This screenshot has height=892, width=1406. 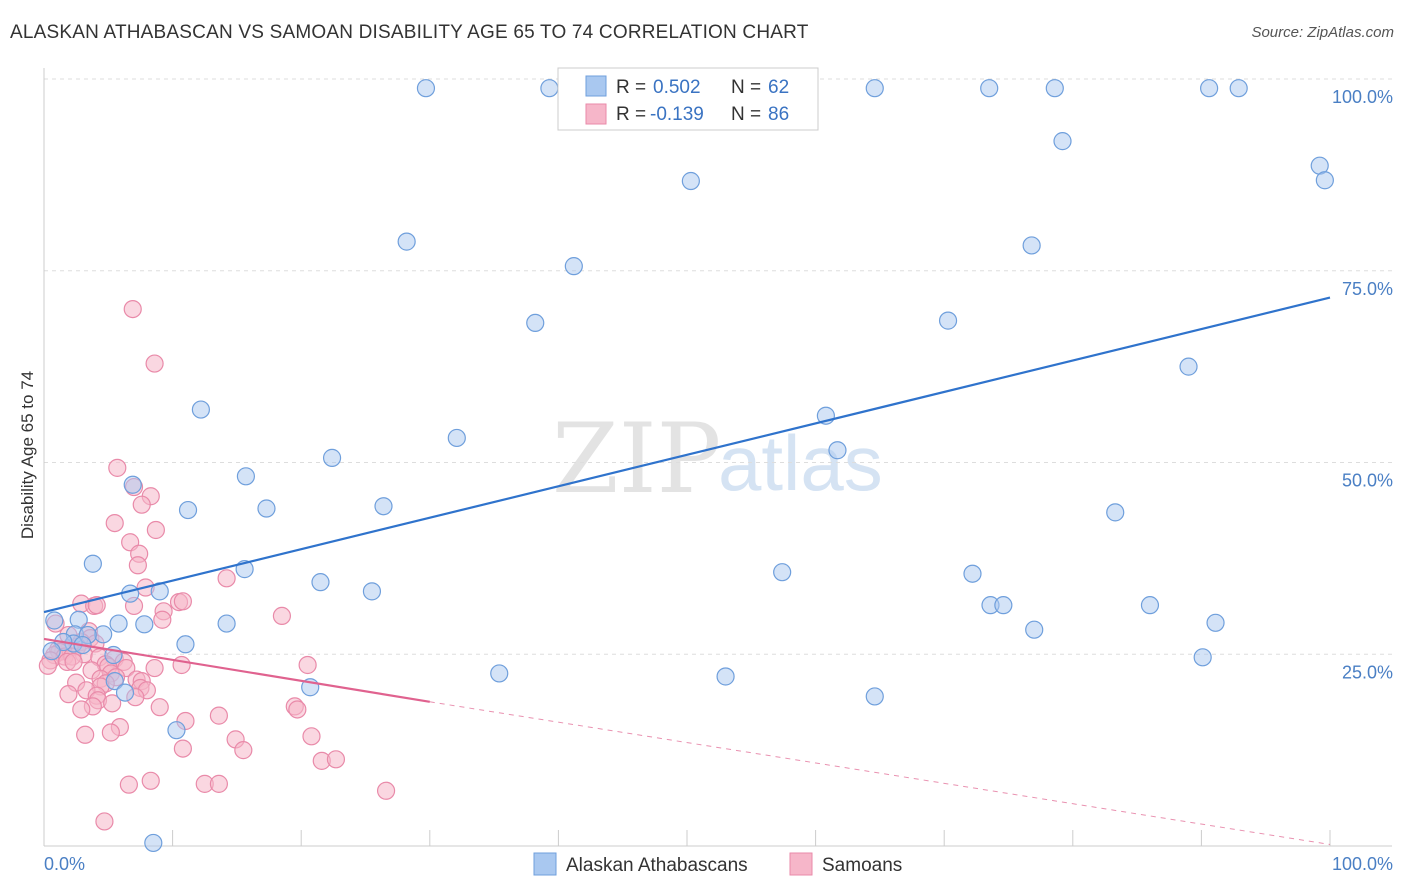 What do you see at coordinates (746, 87) in the screenshot?
I see `legend-blue-n-label: N =` at bounding box center [746, 87].